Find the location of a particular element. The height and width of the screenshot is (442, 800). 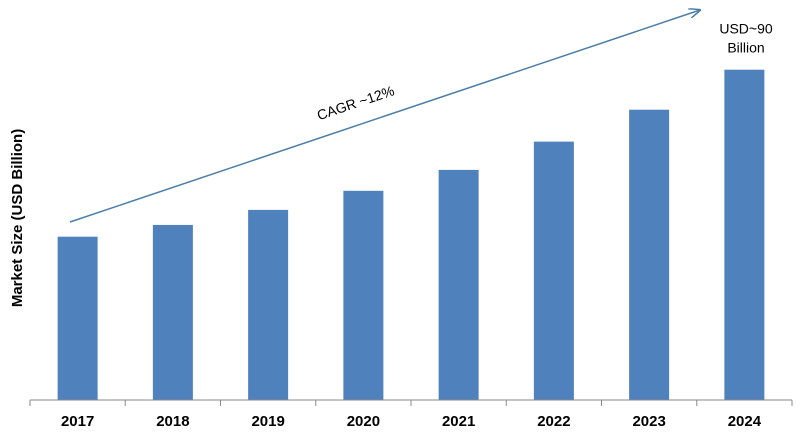

x-tick-label: 2018 is located at coordinates (172, 421).